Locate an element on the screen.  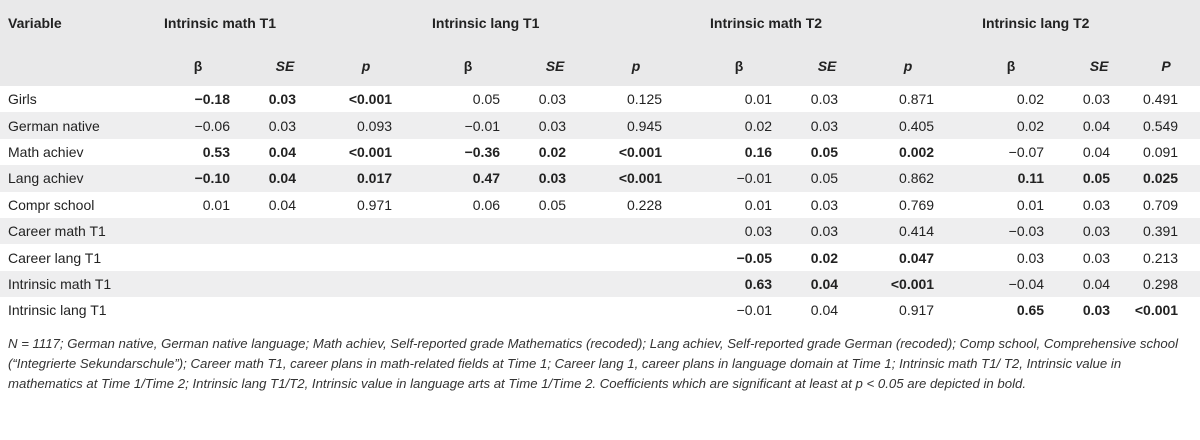
table-cell: 0.16 is located at coordinates (758, 151).